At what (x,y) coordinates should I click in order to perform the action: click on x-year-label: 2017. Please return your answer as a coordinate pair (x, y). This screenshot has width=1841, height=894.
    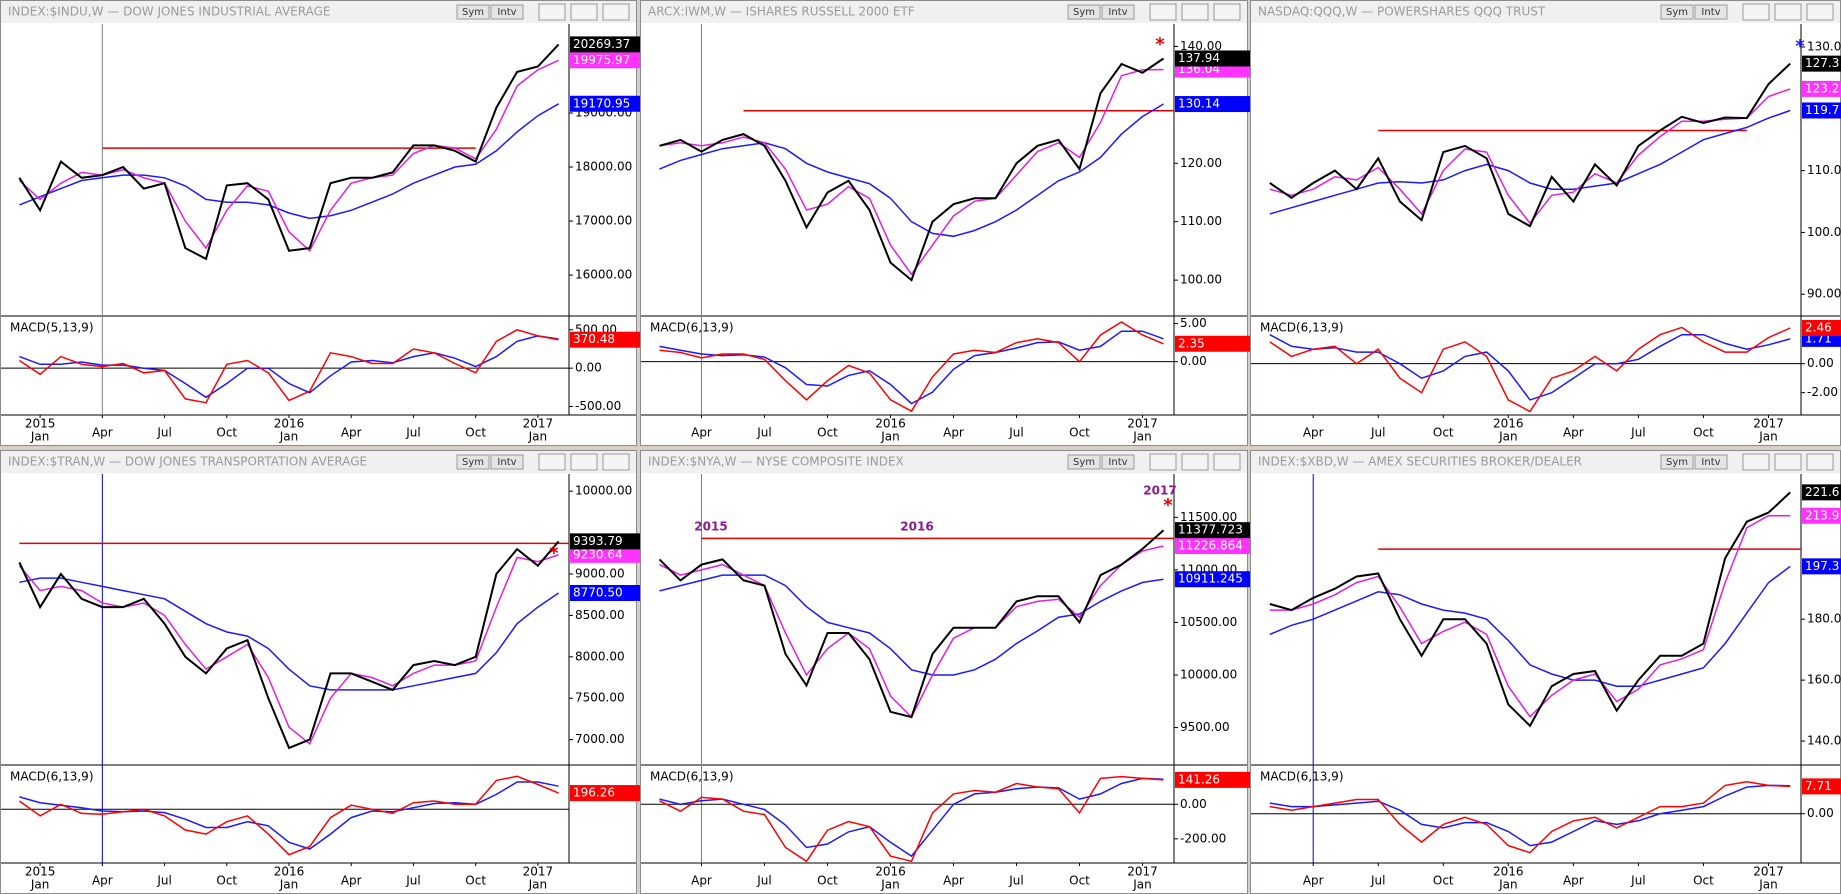
    Looking at the image, I should click on (538, 424).